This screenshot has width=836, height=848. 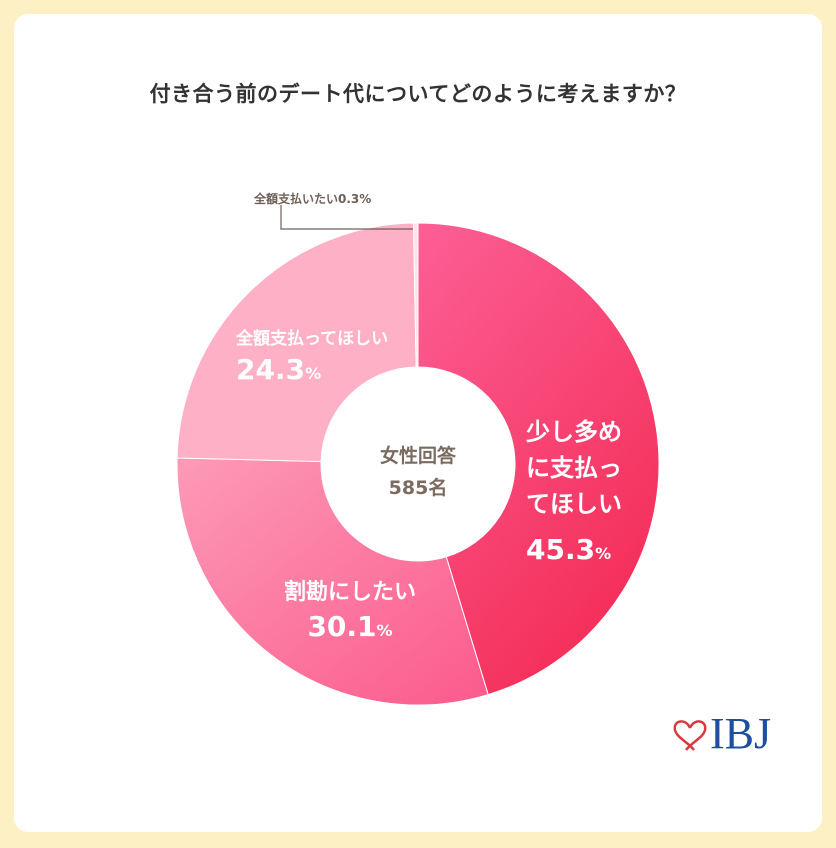 I want to click on ibj-logo: IBJ, so click(x=720, y=734).